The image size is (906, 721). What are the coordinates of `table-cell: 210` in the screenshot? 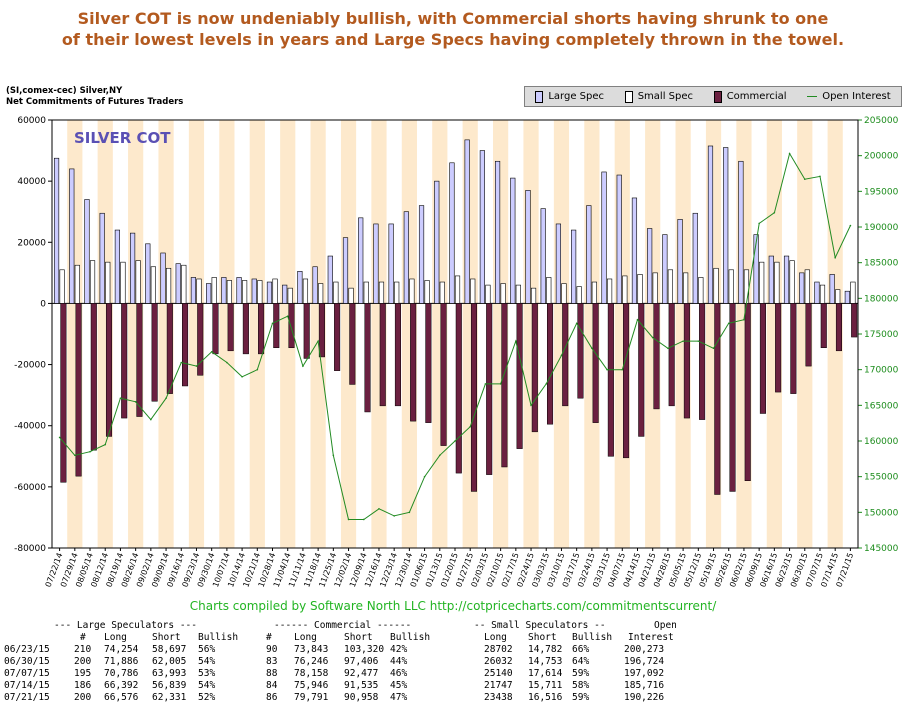 It's located at (83, 649).